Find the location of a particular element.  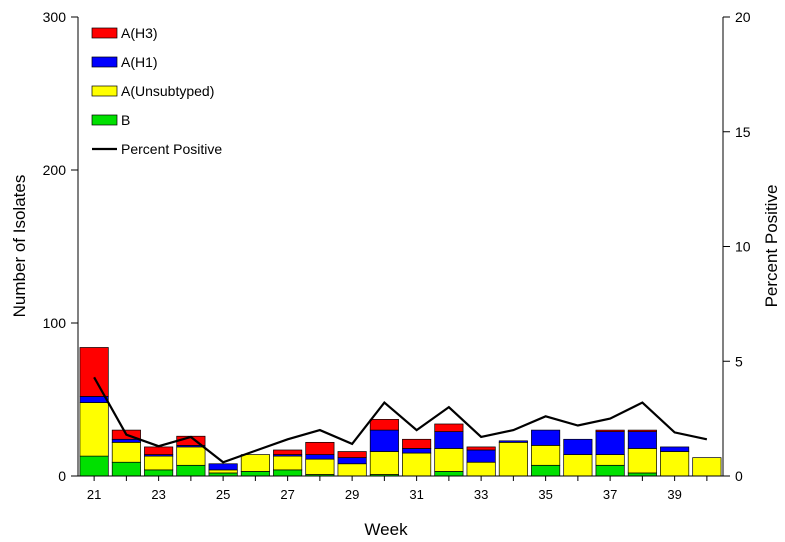

legend-label-percent-positive: Percent Positive is located at coordinates (171, 149).